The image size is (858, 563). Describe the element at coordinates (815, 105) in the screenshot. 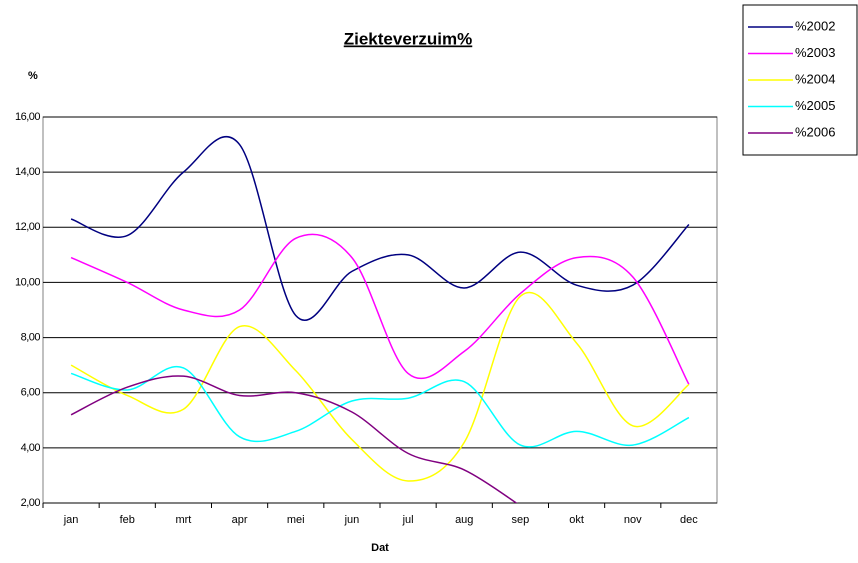

I see `legend-label: %2005` at that location.